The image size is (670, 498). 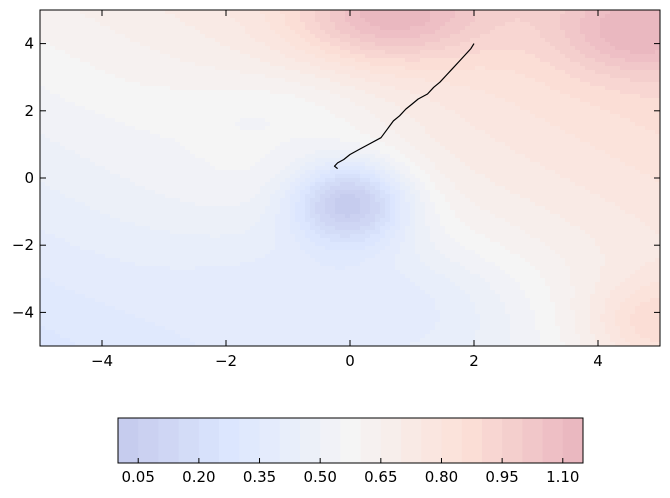 What do you see at coordinates (380, 477) in the screenshot?
I see `colorbar-tick-label: 0.65` at bounding box center [380, 477].